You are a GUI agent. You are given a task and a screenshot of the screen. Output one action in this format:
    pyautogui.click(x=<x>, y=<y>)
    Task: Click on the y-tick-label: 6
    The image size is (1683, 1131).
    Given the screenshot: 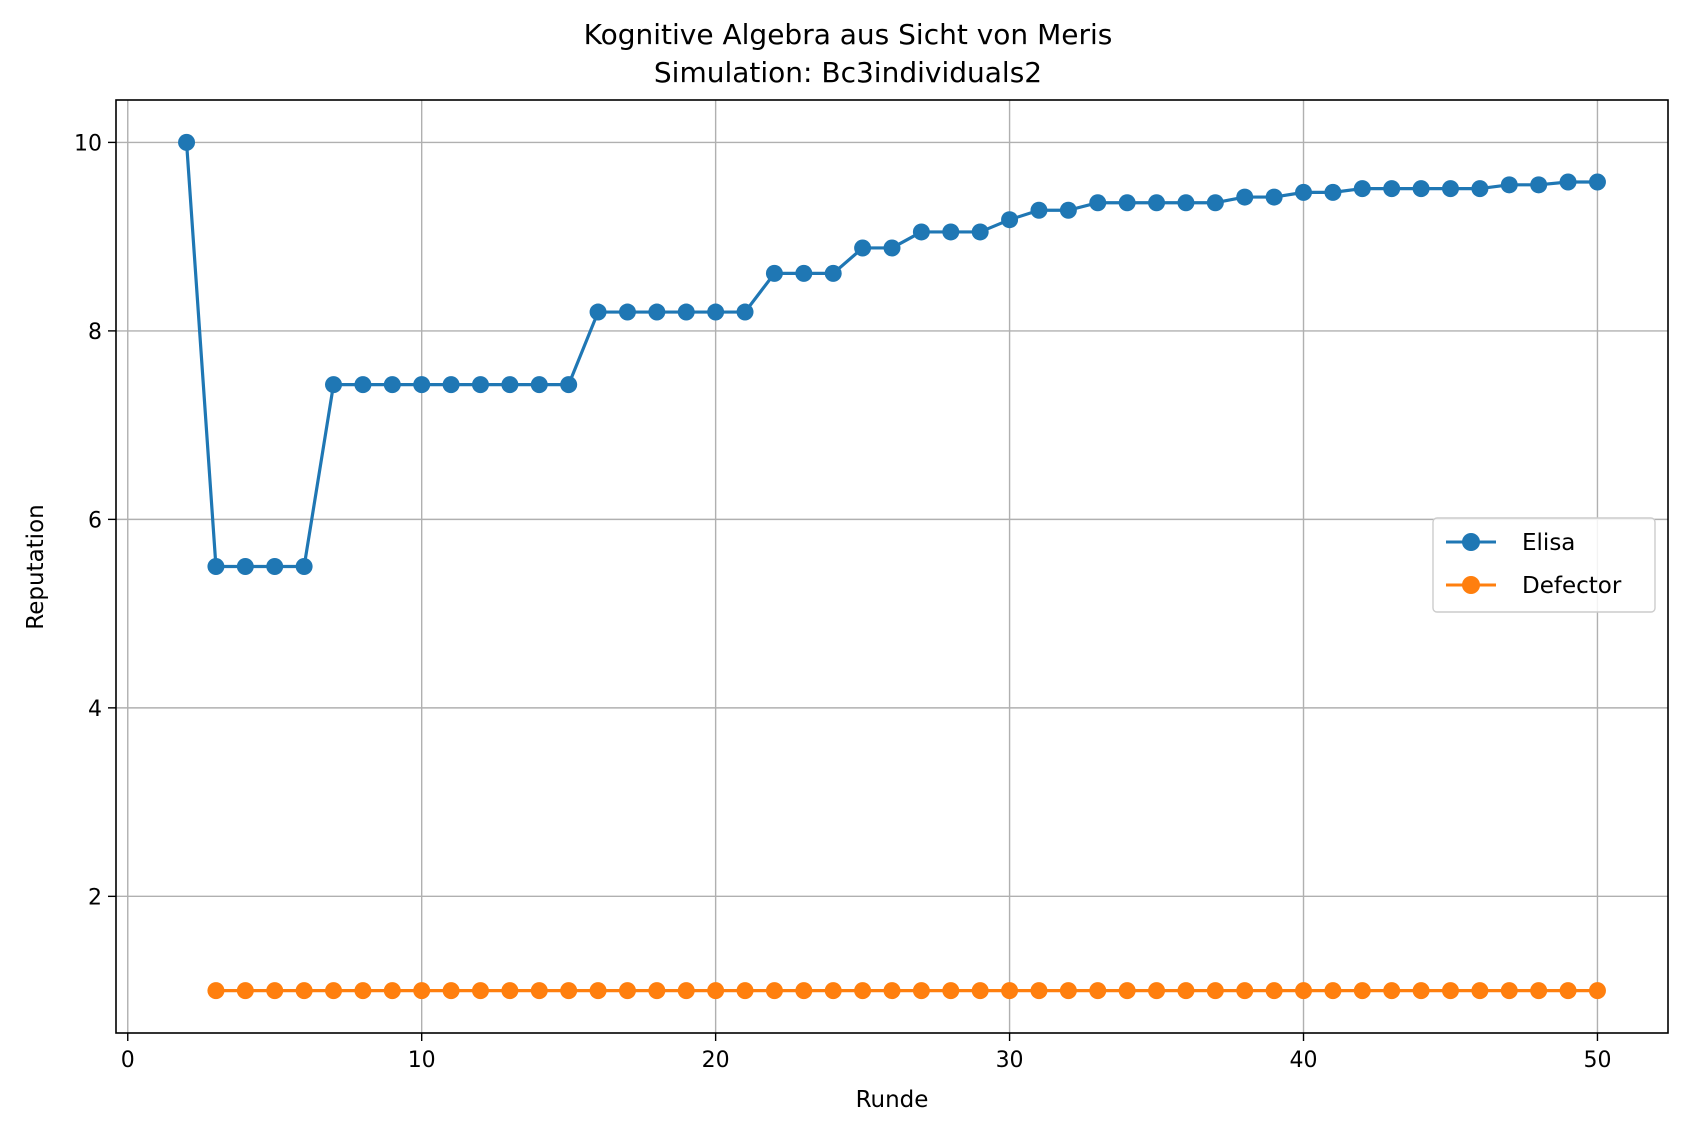 What is the action you would take?
    pyautogui.click(x=95, y=520)
    